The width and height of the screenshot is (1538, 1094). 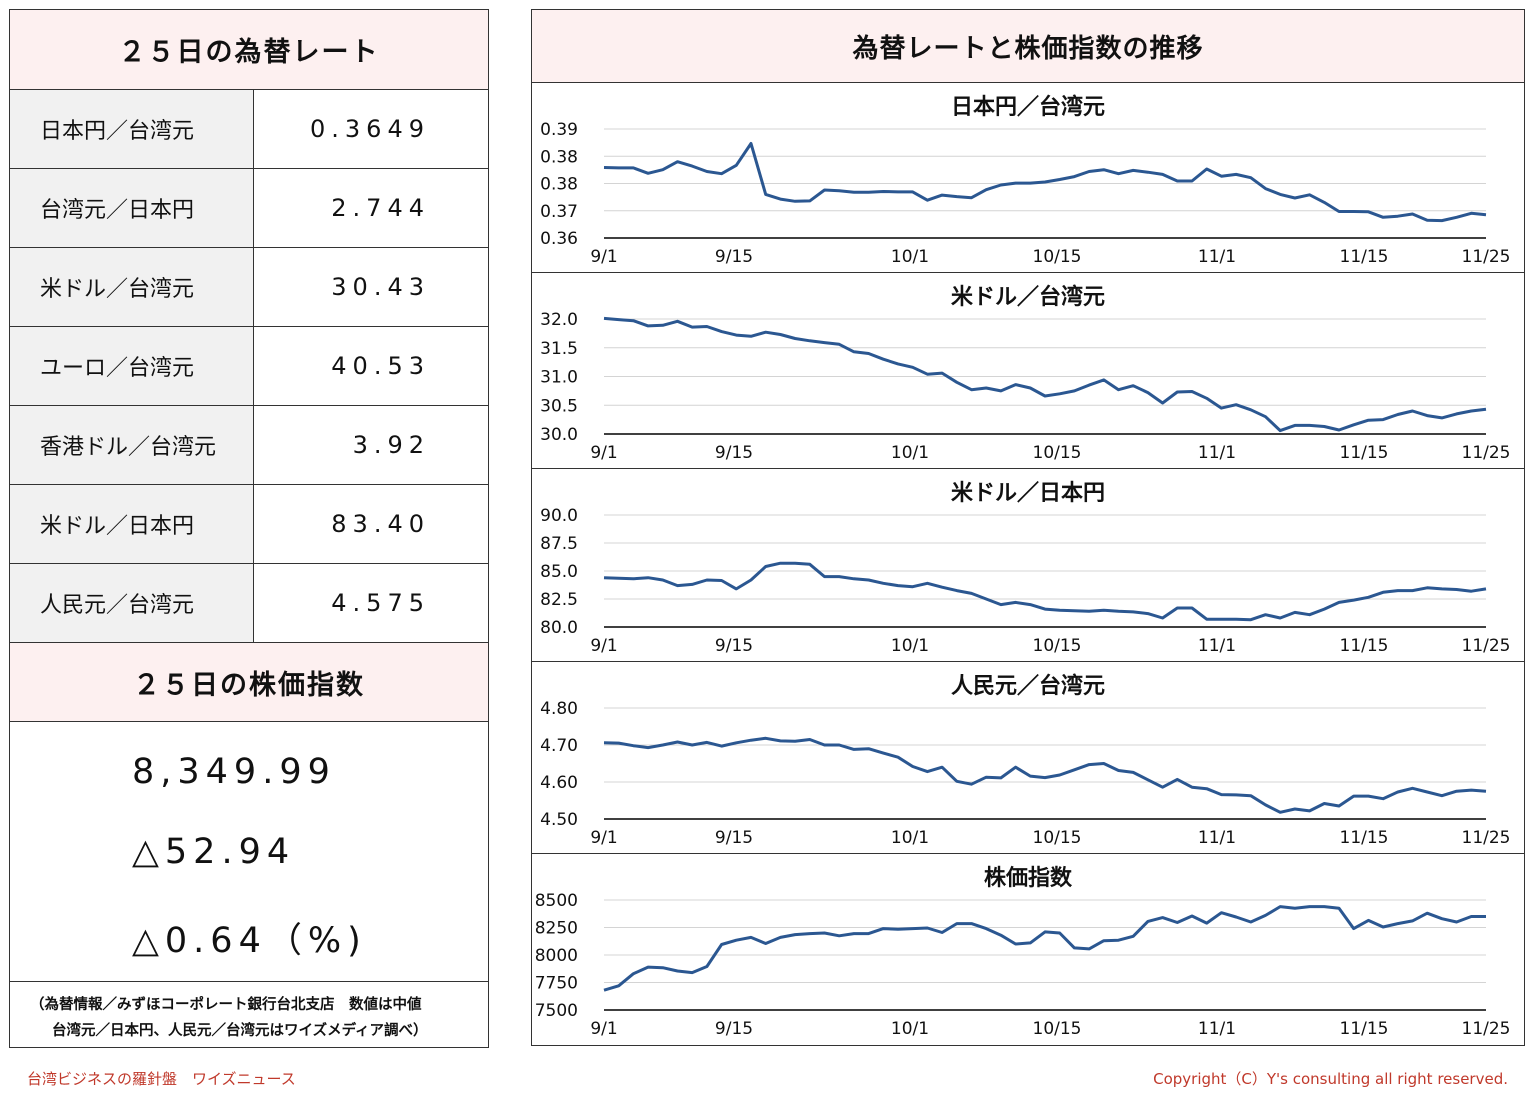 What do you see at coordinates (1027, 878) in the screenshot?
I see `chart-title: 株価指数` at bounding box center [1027, 878].